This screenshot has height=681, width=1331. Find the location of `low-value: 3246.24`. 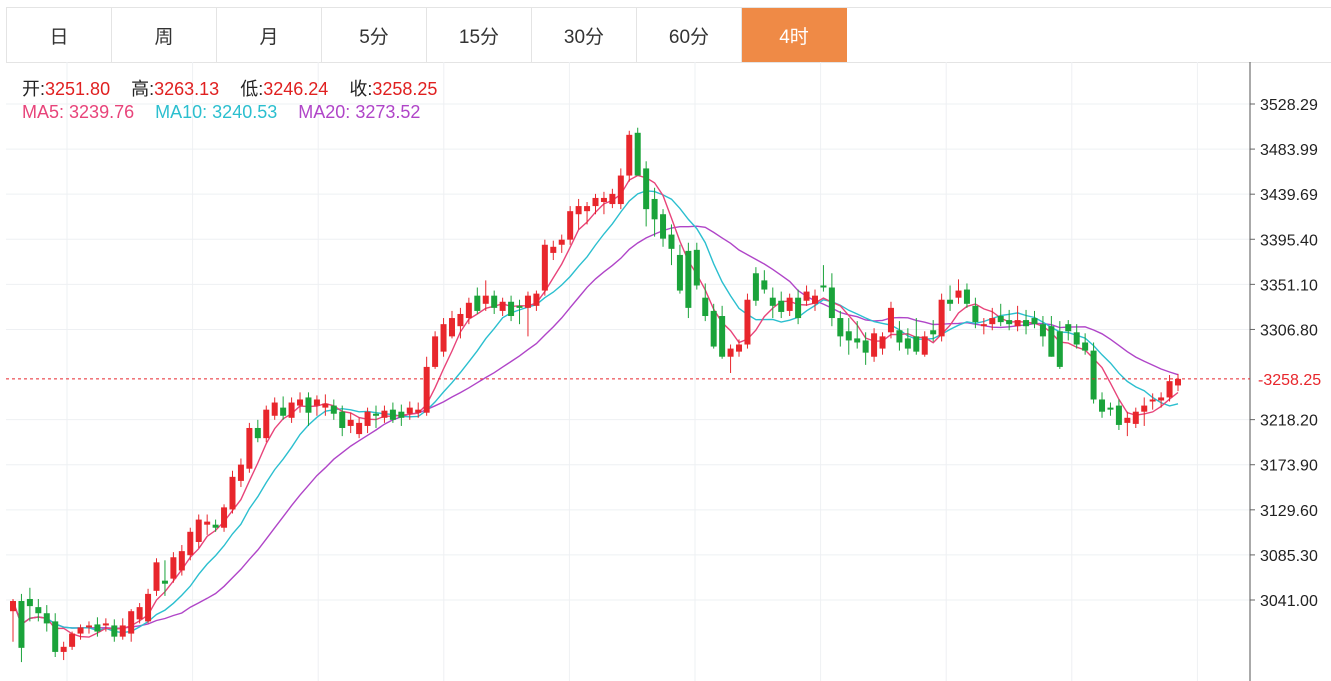

low-value: 3246.24 is located at coordinates (296, 89).